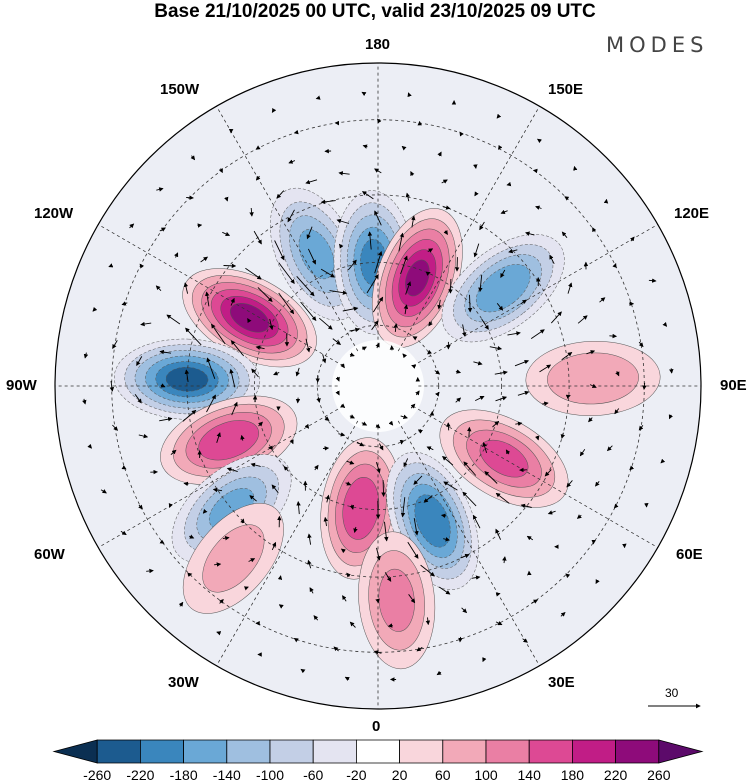 The width and height of the screenshot is (750, 783). Describe the element at coordinates (231, 509) in the screenshot. I see `anomaly-atlantic-negative` at that location.